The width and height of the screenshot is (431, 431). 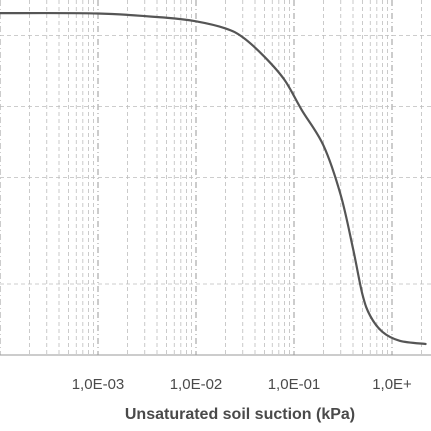 I want to click on x-tick-label: 1,0E+, so click(x=392, y=384).